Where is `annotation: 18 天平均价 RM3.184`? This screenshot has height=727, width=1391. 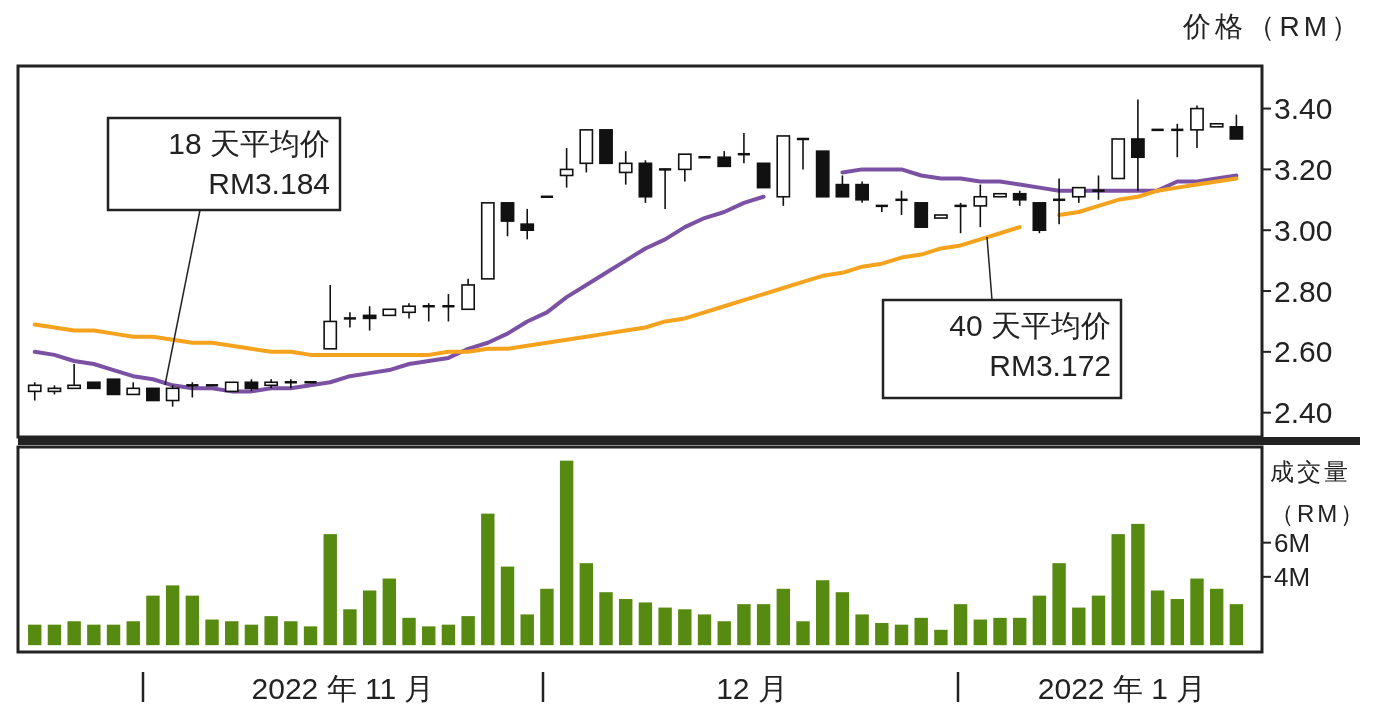 annotation: 18 天平均价 RM3.184 is located at coordinates (249, 163).